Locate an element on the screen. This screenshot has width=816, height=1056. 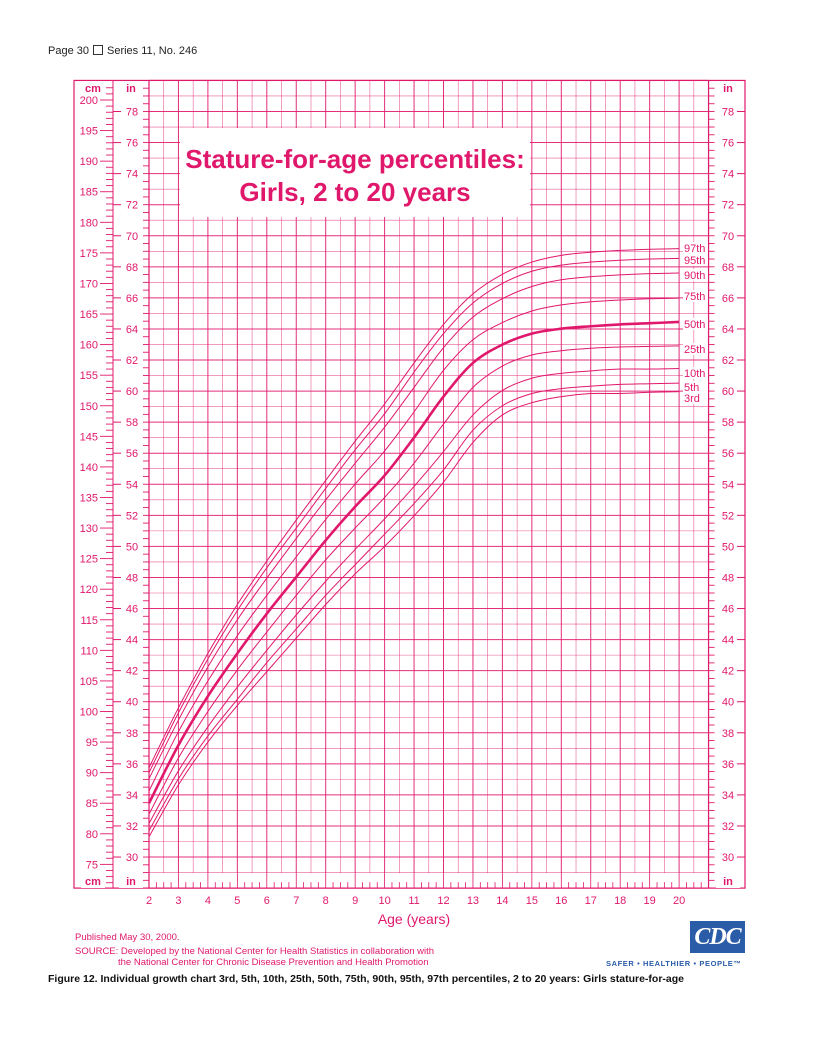
x-tick-label: 20 is located at coordinates (679, 901).